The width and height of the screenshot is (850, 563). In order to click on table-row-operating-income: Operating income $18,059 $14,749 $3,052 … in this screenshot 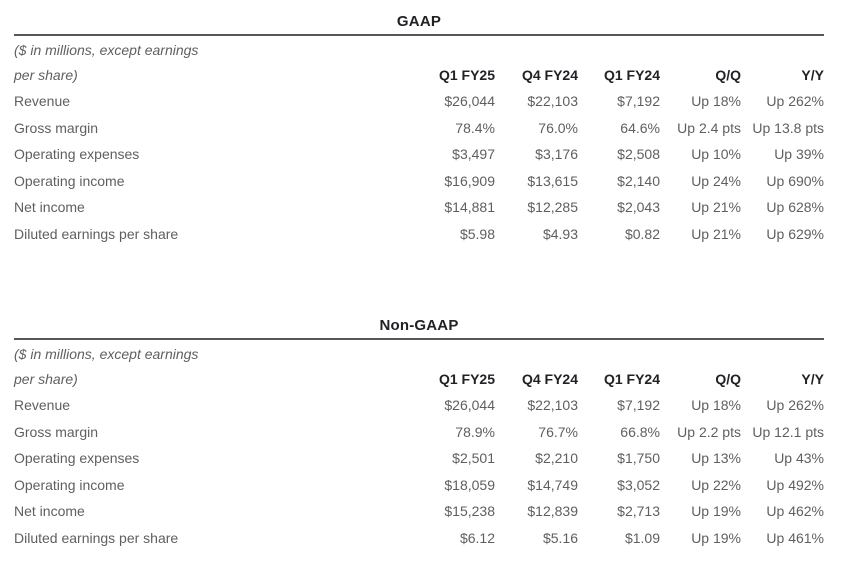, I will do `click(419, 485)`.